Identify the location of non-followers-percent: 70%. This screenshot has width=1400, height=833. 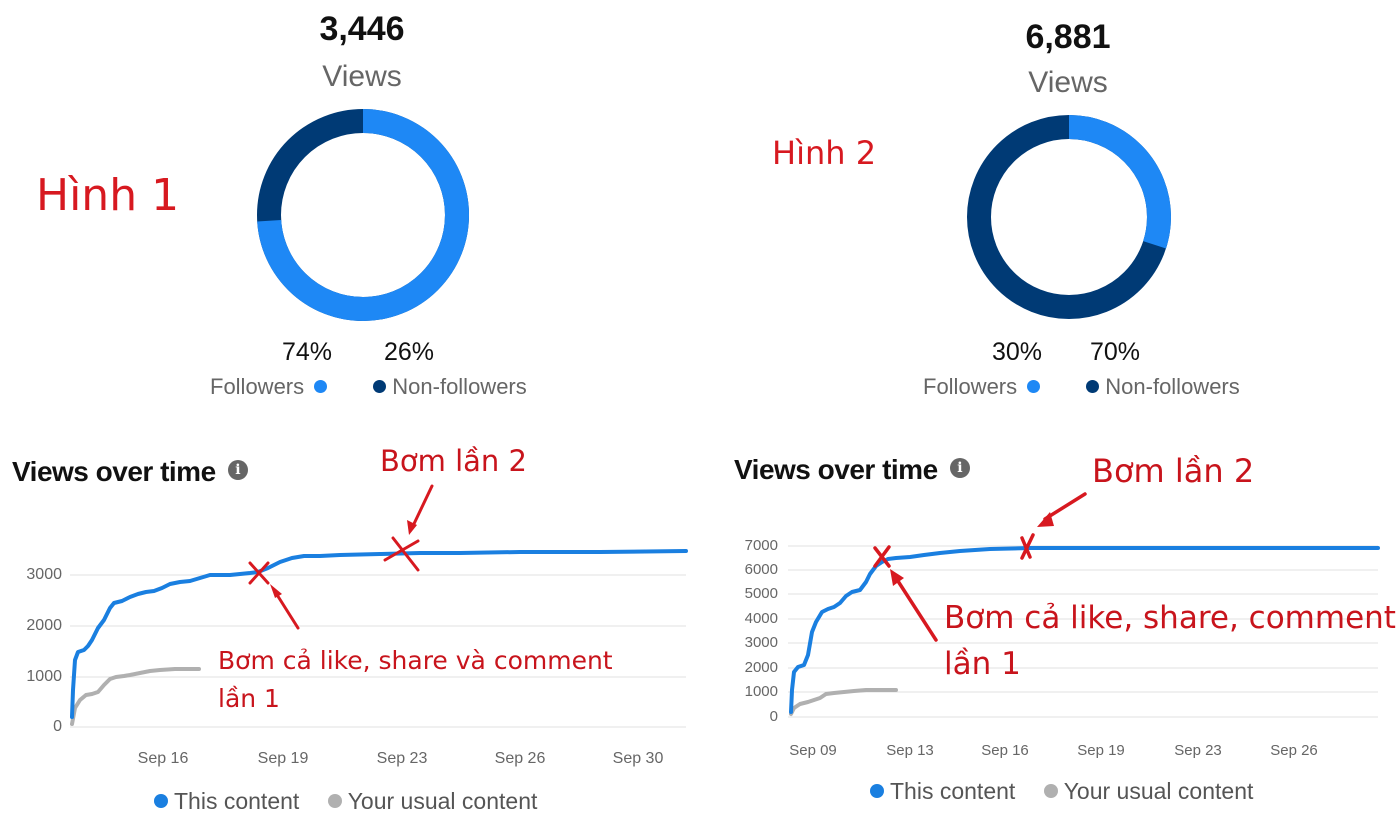
(1115, 352).